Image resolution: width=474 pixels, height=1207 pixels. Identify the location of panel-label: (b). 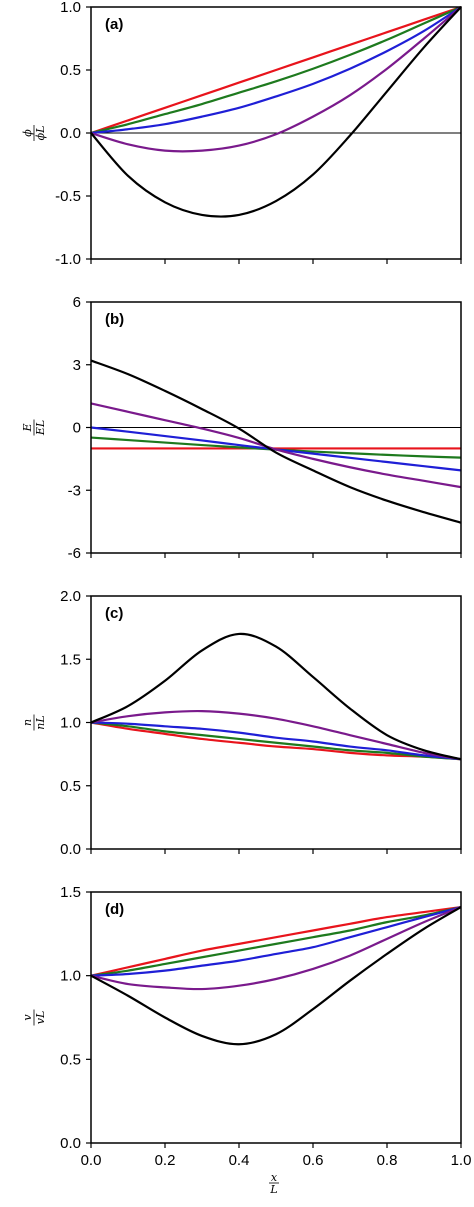
(114, 319).